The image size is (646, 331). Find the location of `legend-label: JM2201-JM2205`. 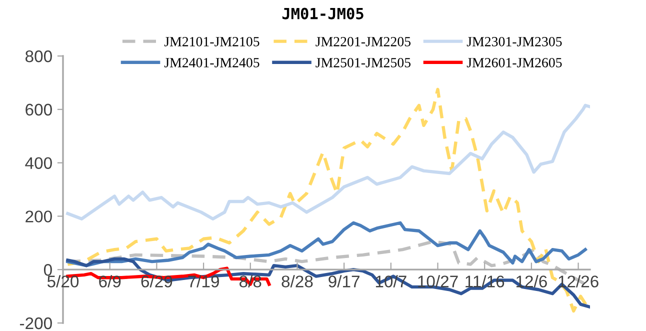

legend-label: JM2201-JM2205 is located at coordinates (363, 41).